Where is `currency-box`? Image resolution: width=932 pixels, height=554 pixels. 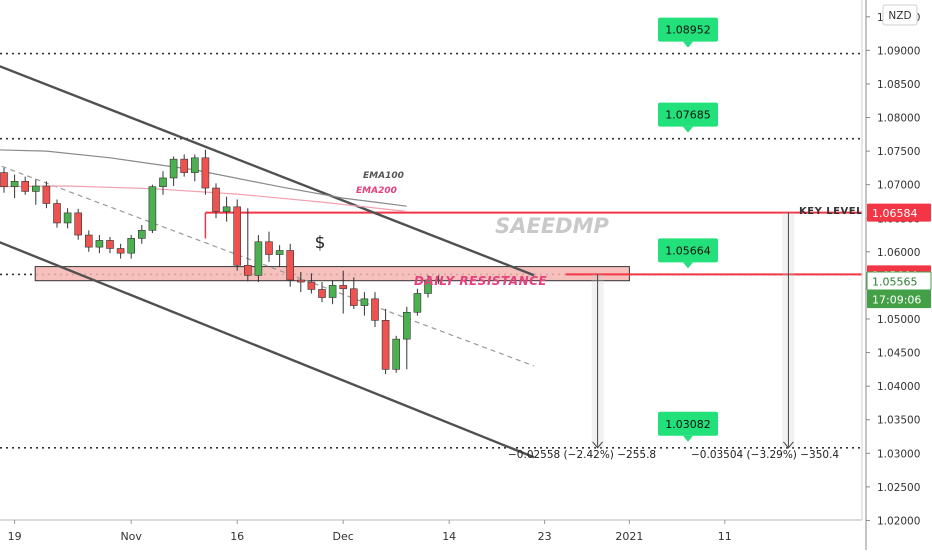 currency-box is located at coordinates (900, 15).